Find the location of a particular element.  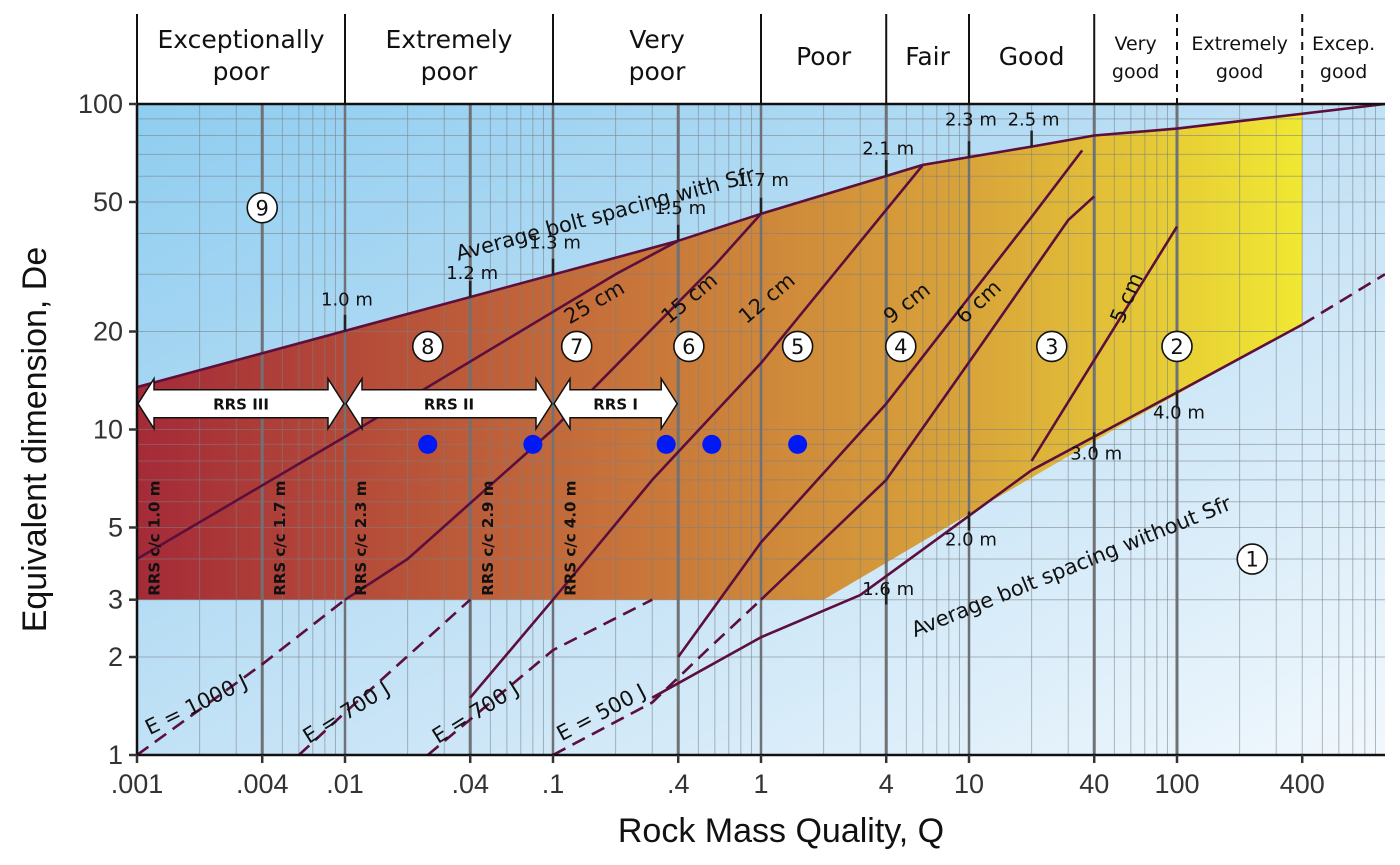

zone-number: 9 is located at coordinates (262, 208).